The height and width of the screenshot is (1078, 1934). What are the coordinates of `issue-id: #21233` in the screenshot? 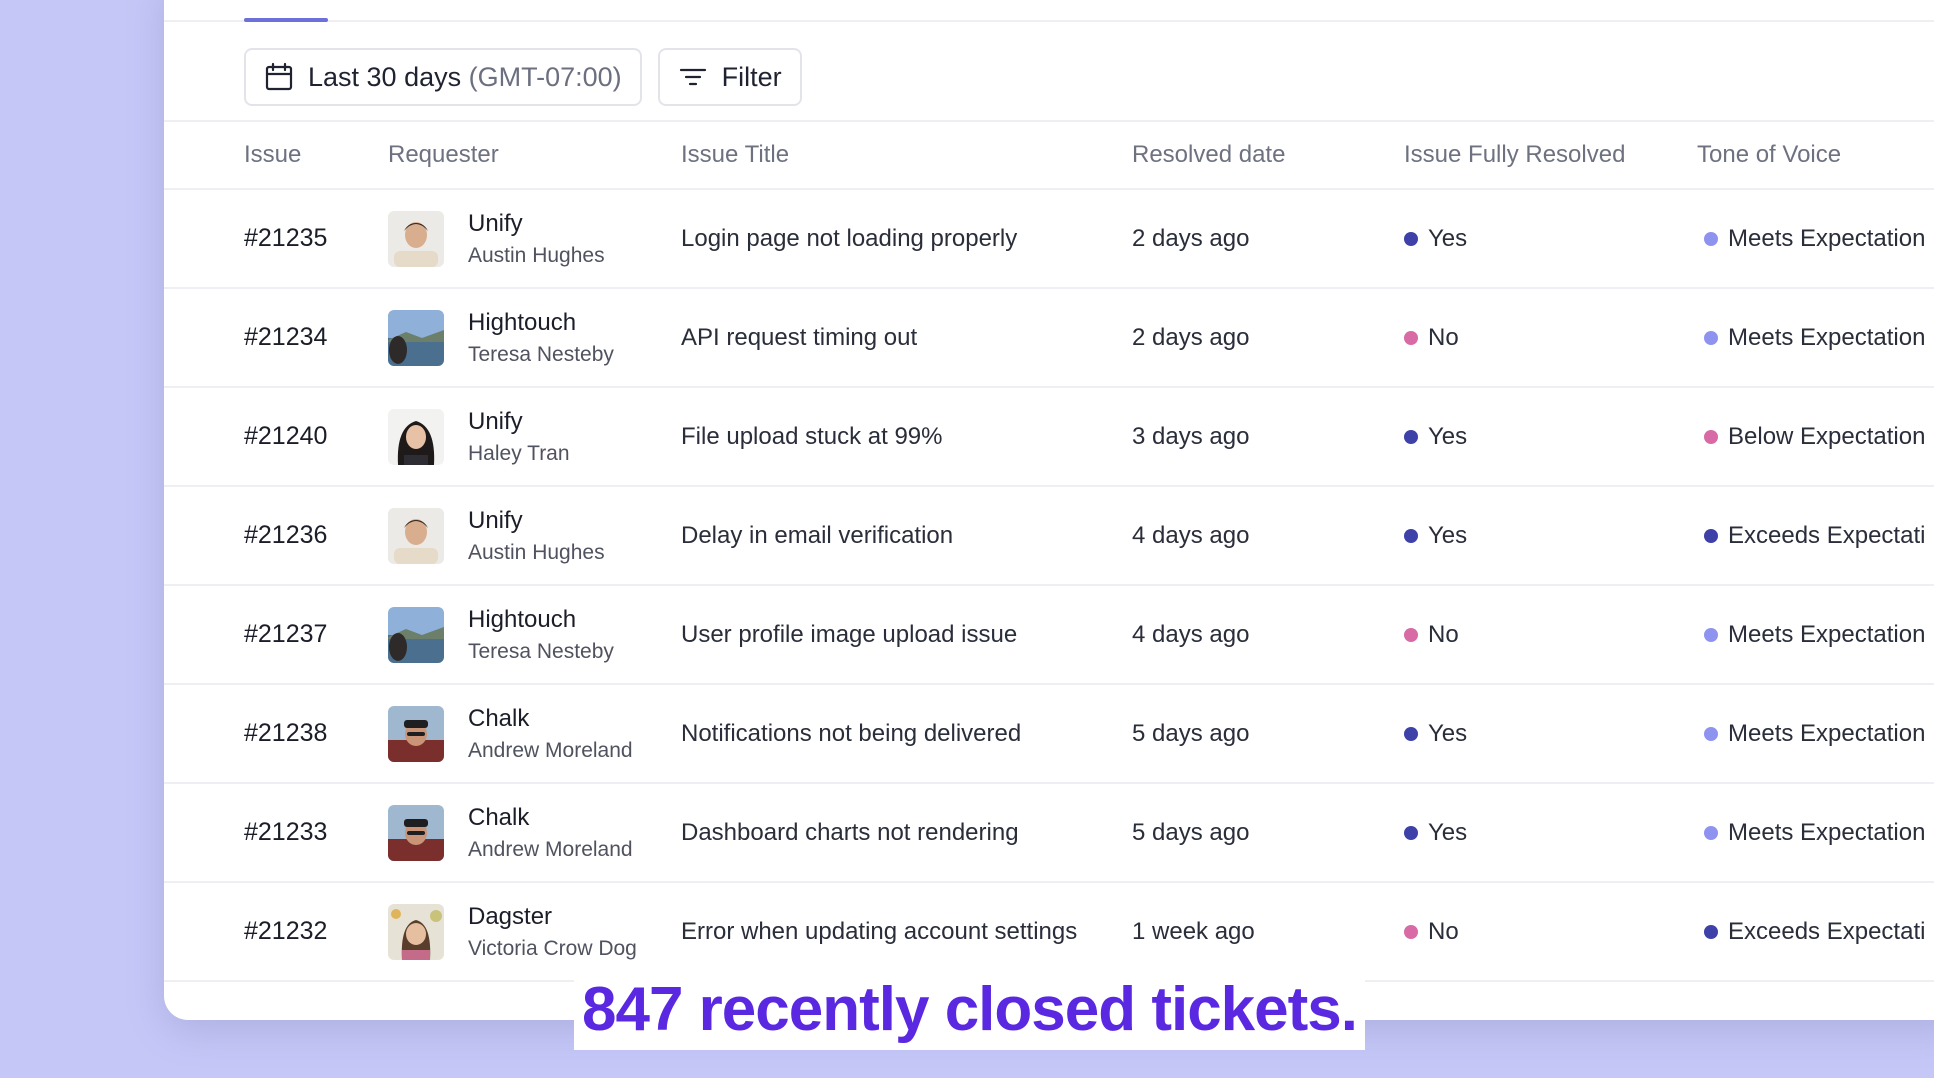 It's located at (286, 832).